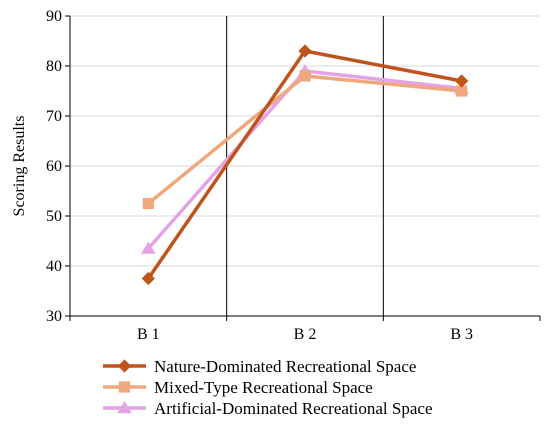  What do you see at coordinates (19, 166) in the screenshot?
I see `y-axis-title: Scoring Results` at bounding box center [19, 166].